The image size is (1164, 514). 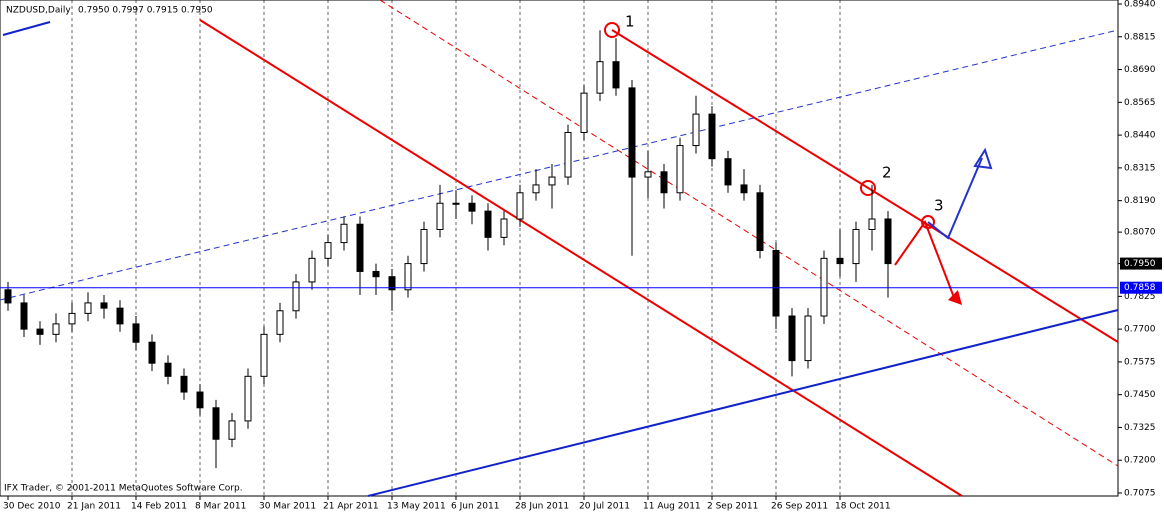 I want to click on y-tick-label: 0.7450, so click(x=1140, y=395).